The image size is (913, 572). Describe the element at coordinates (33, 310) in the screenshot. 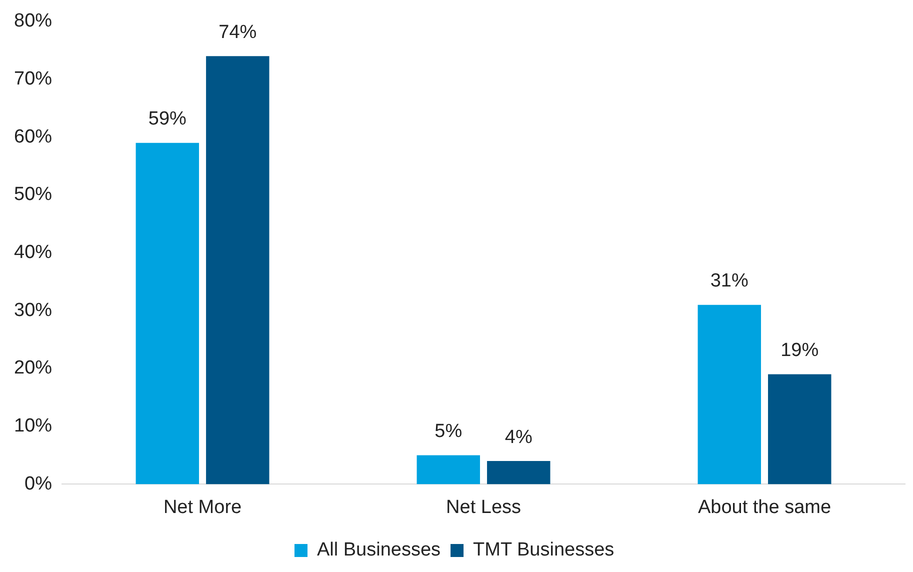

I see `y-tick-label: 30%` at that location.